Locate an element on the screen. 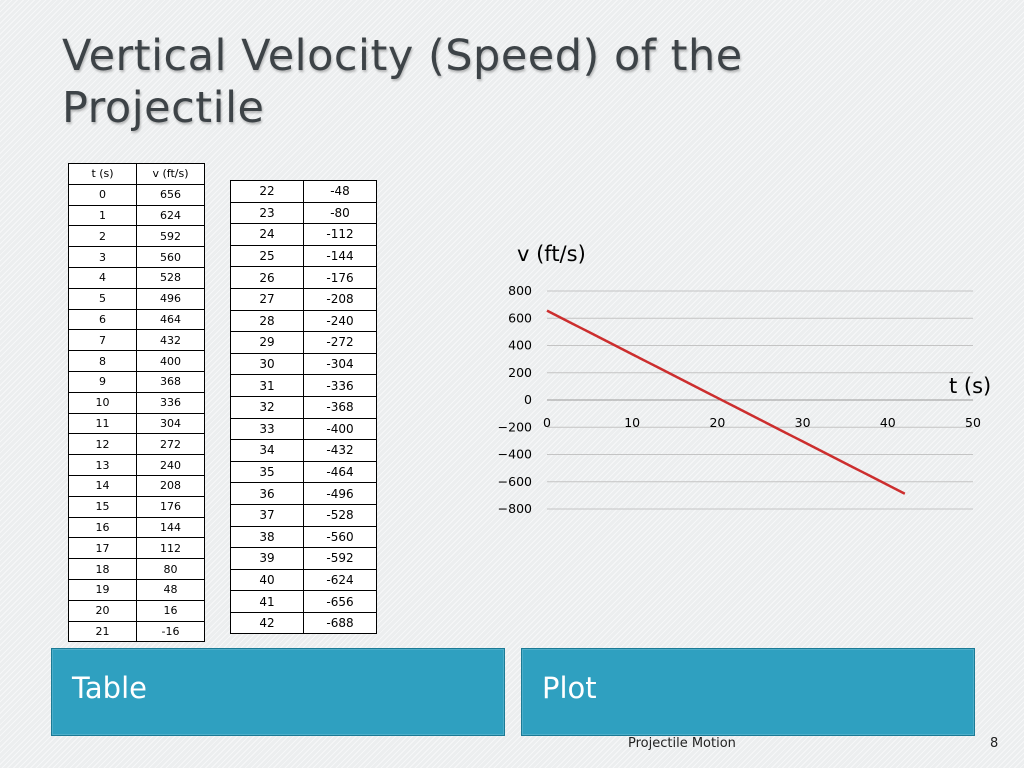 The width and height of the screenshot is (1024, 768). table-row: 14 208 is located at coordinates (136, 485).